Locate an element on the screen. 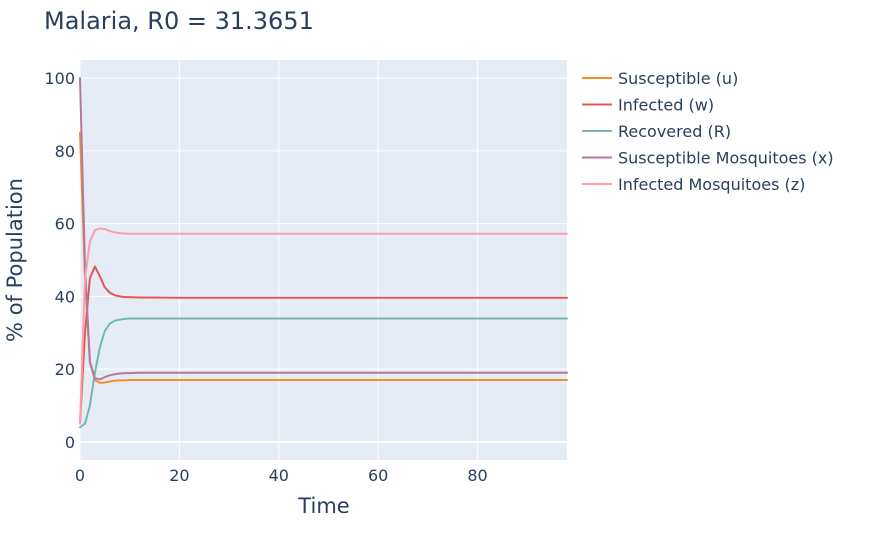 The image size is (880, 540). legend-item: Susceptible (u) is located at coordinates (660, 78).